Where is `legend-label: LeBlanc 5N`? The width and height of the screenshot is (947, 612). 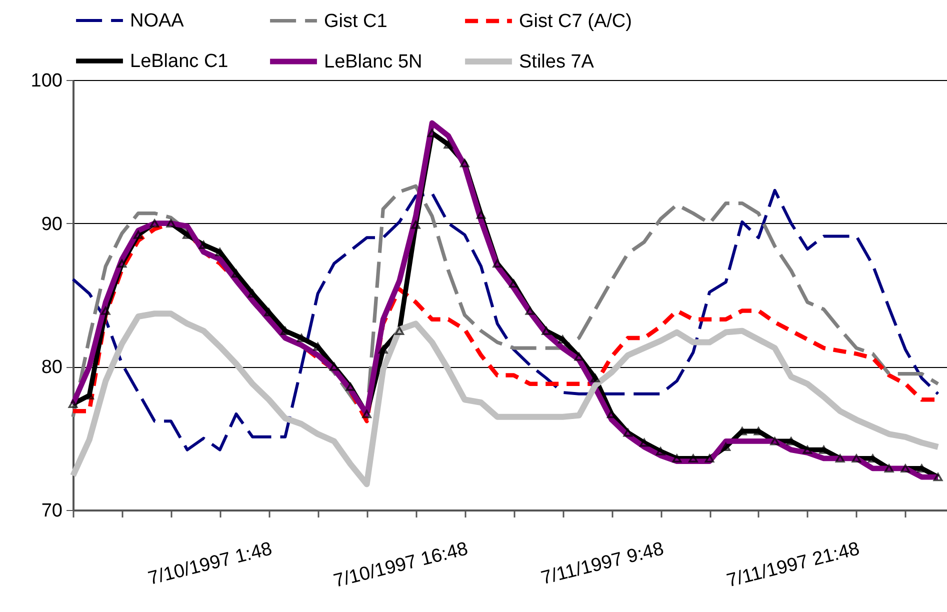
legend-label: LeBlanc 5N is located at coordinates (373, 62).